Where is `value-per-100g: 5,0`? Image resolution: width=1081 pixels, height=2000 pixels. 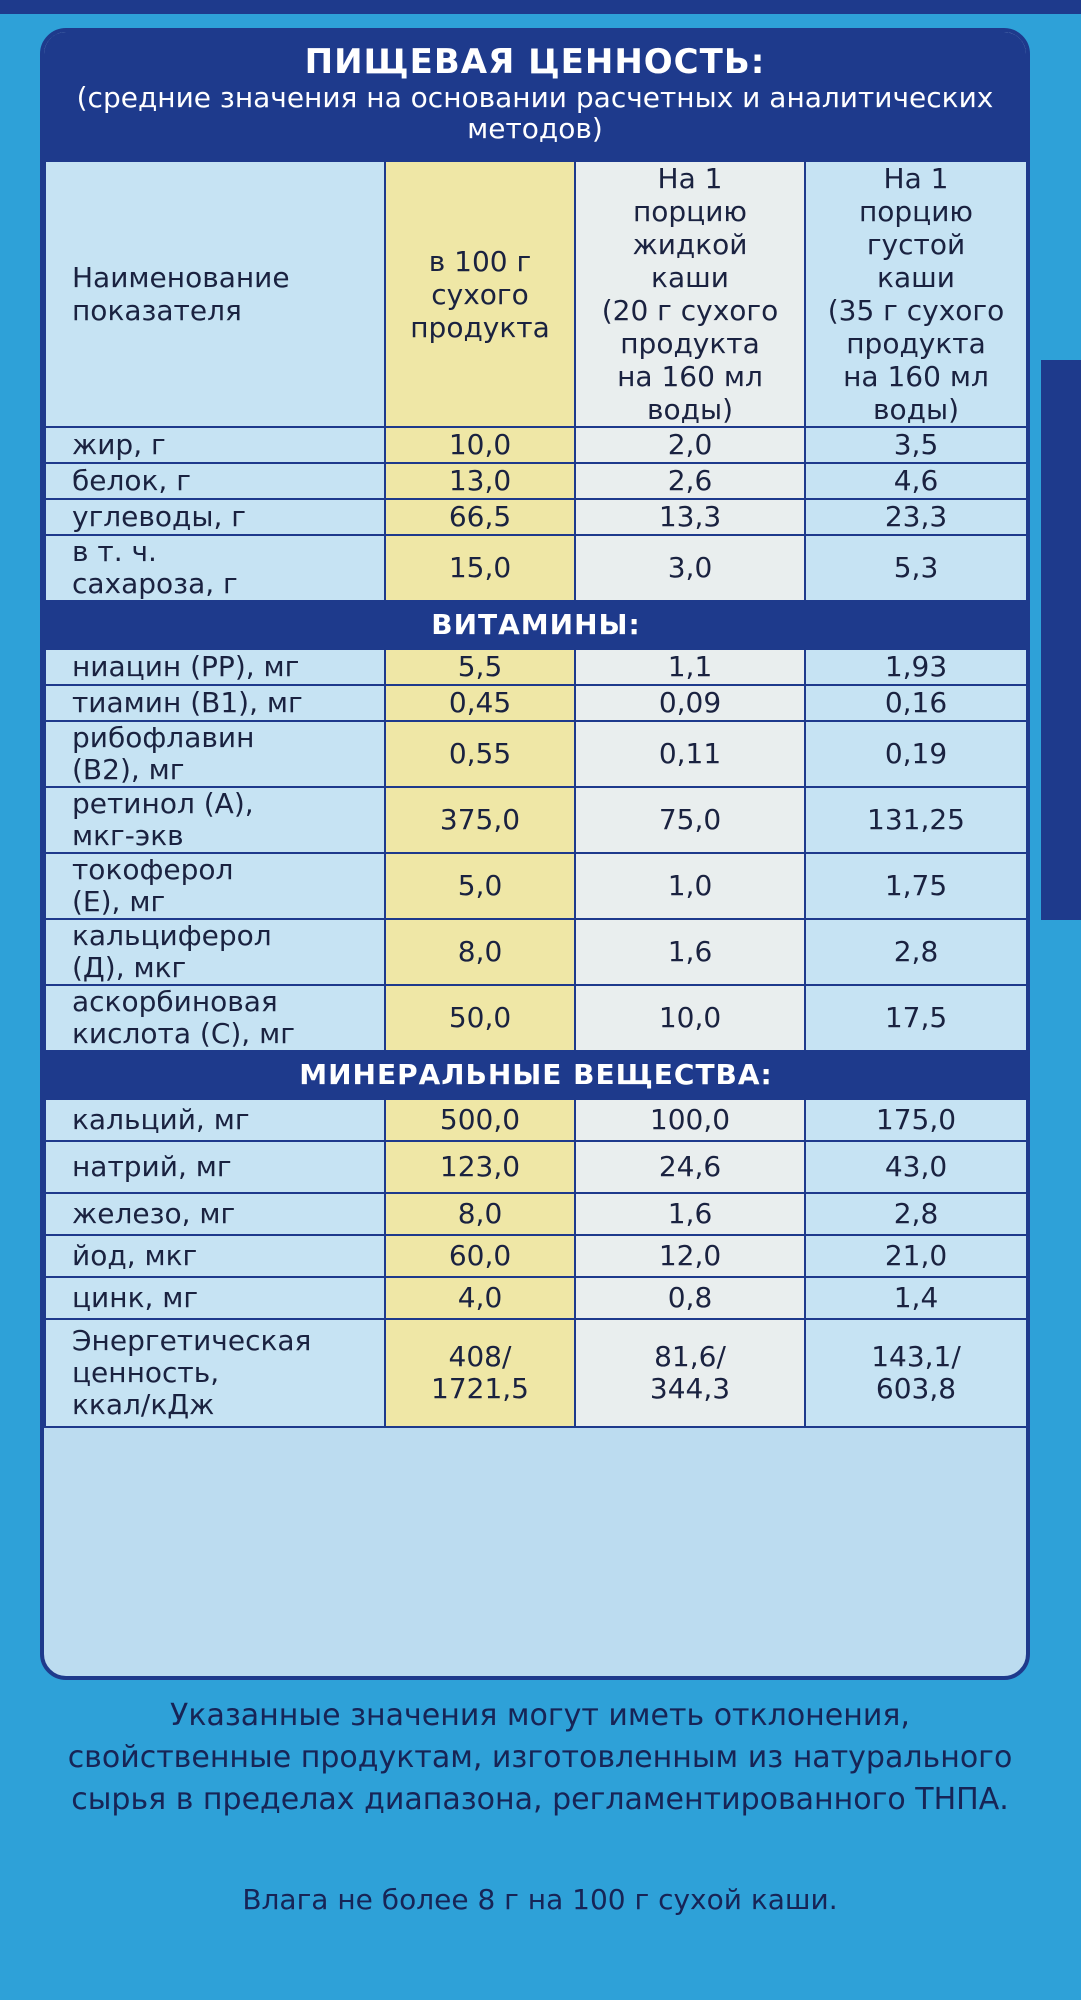 value-per-100g: 5,0 is located at coordinates (480, 886).